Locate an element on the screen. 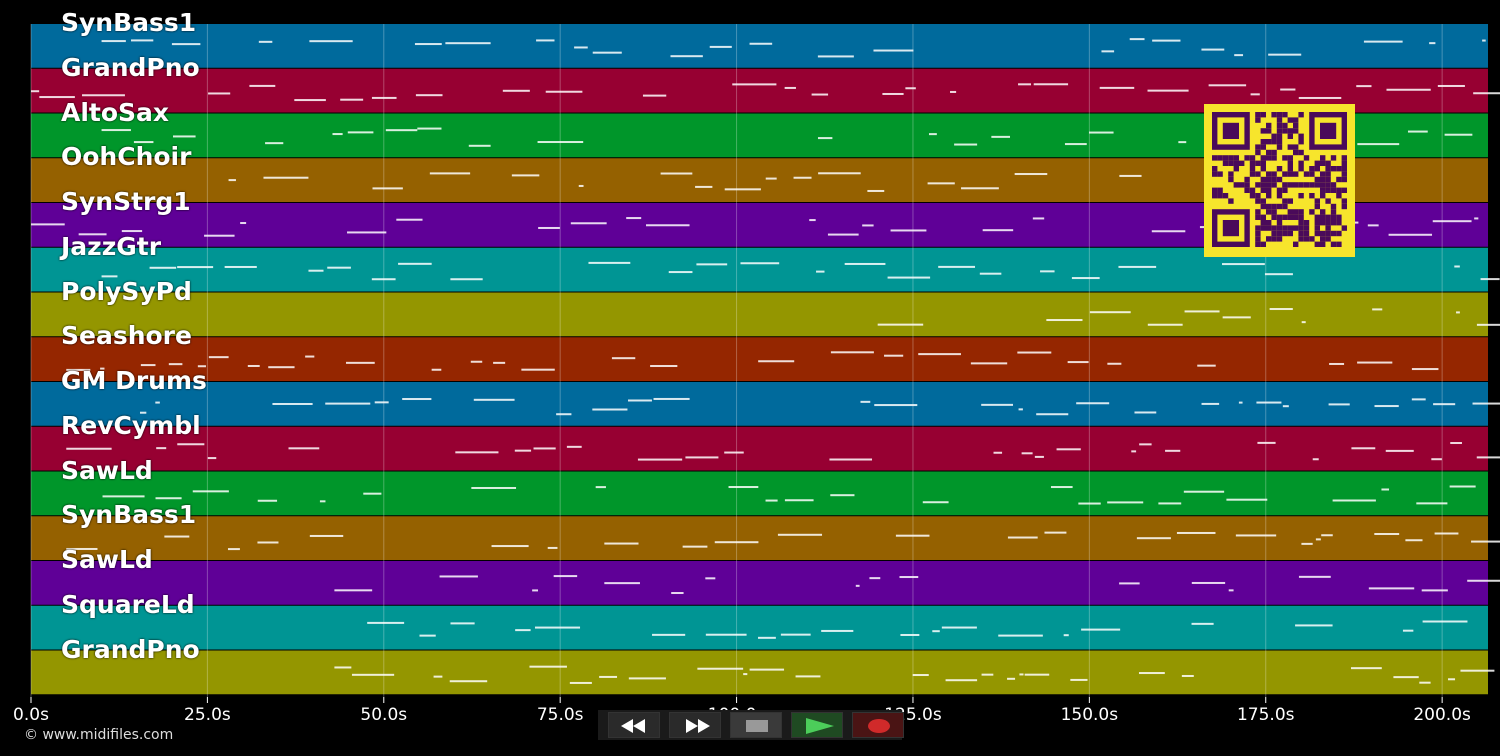 The image size is (1500, 756). tick-label: 0.0s is located at coordinates (31, 715).